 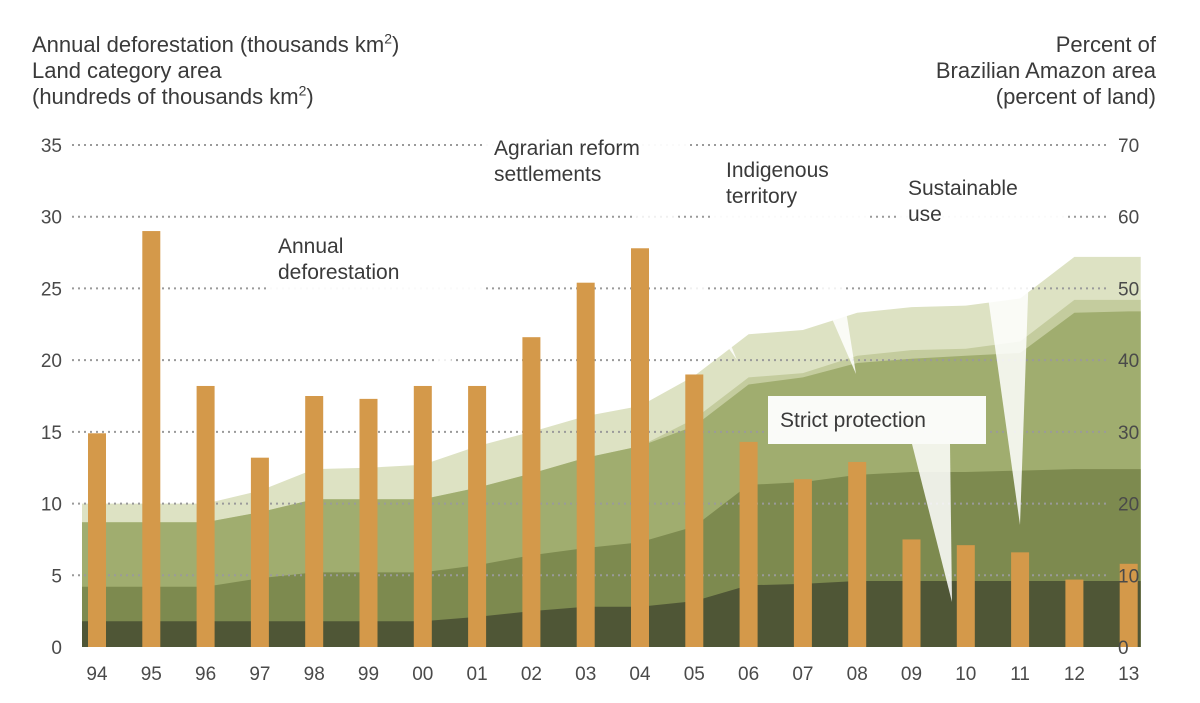 I want to click on x-tick-label: 96, so click(x=205, y=674).